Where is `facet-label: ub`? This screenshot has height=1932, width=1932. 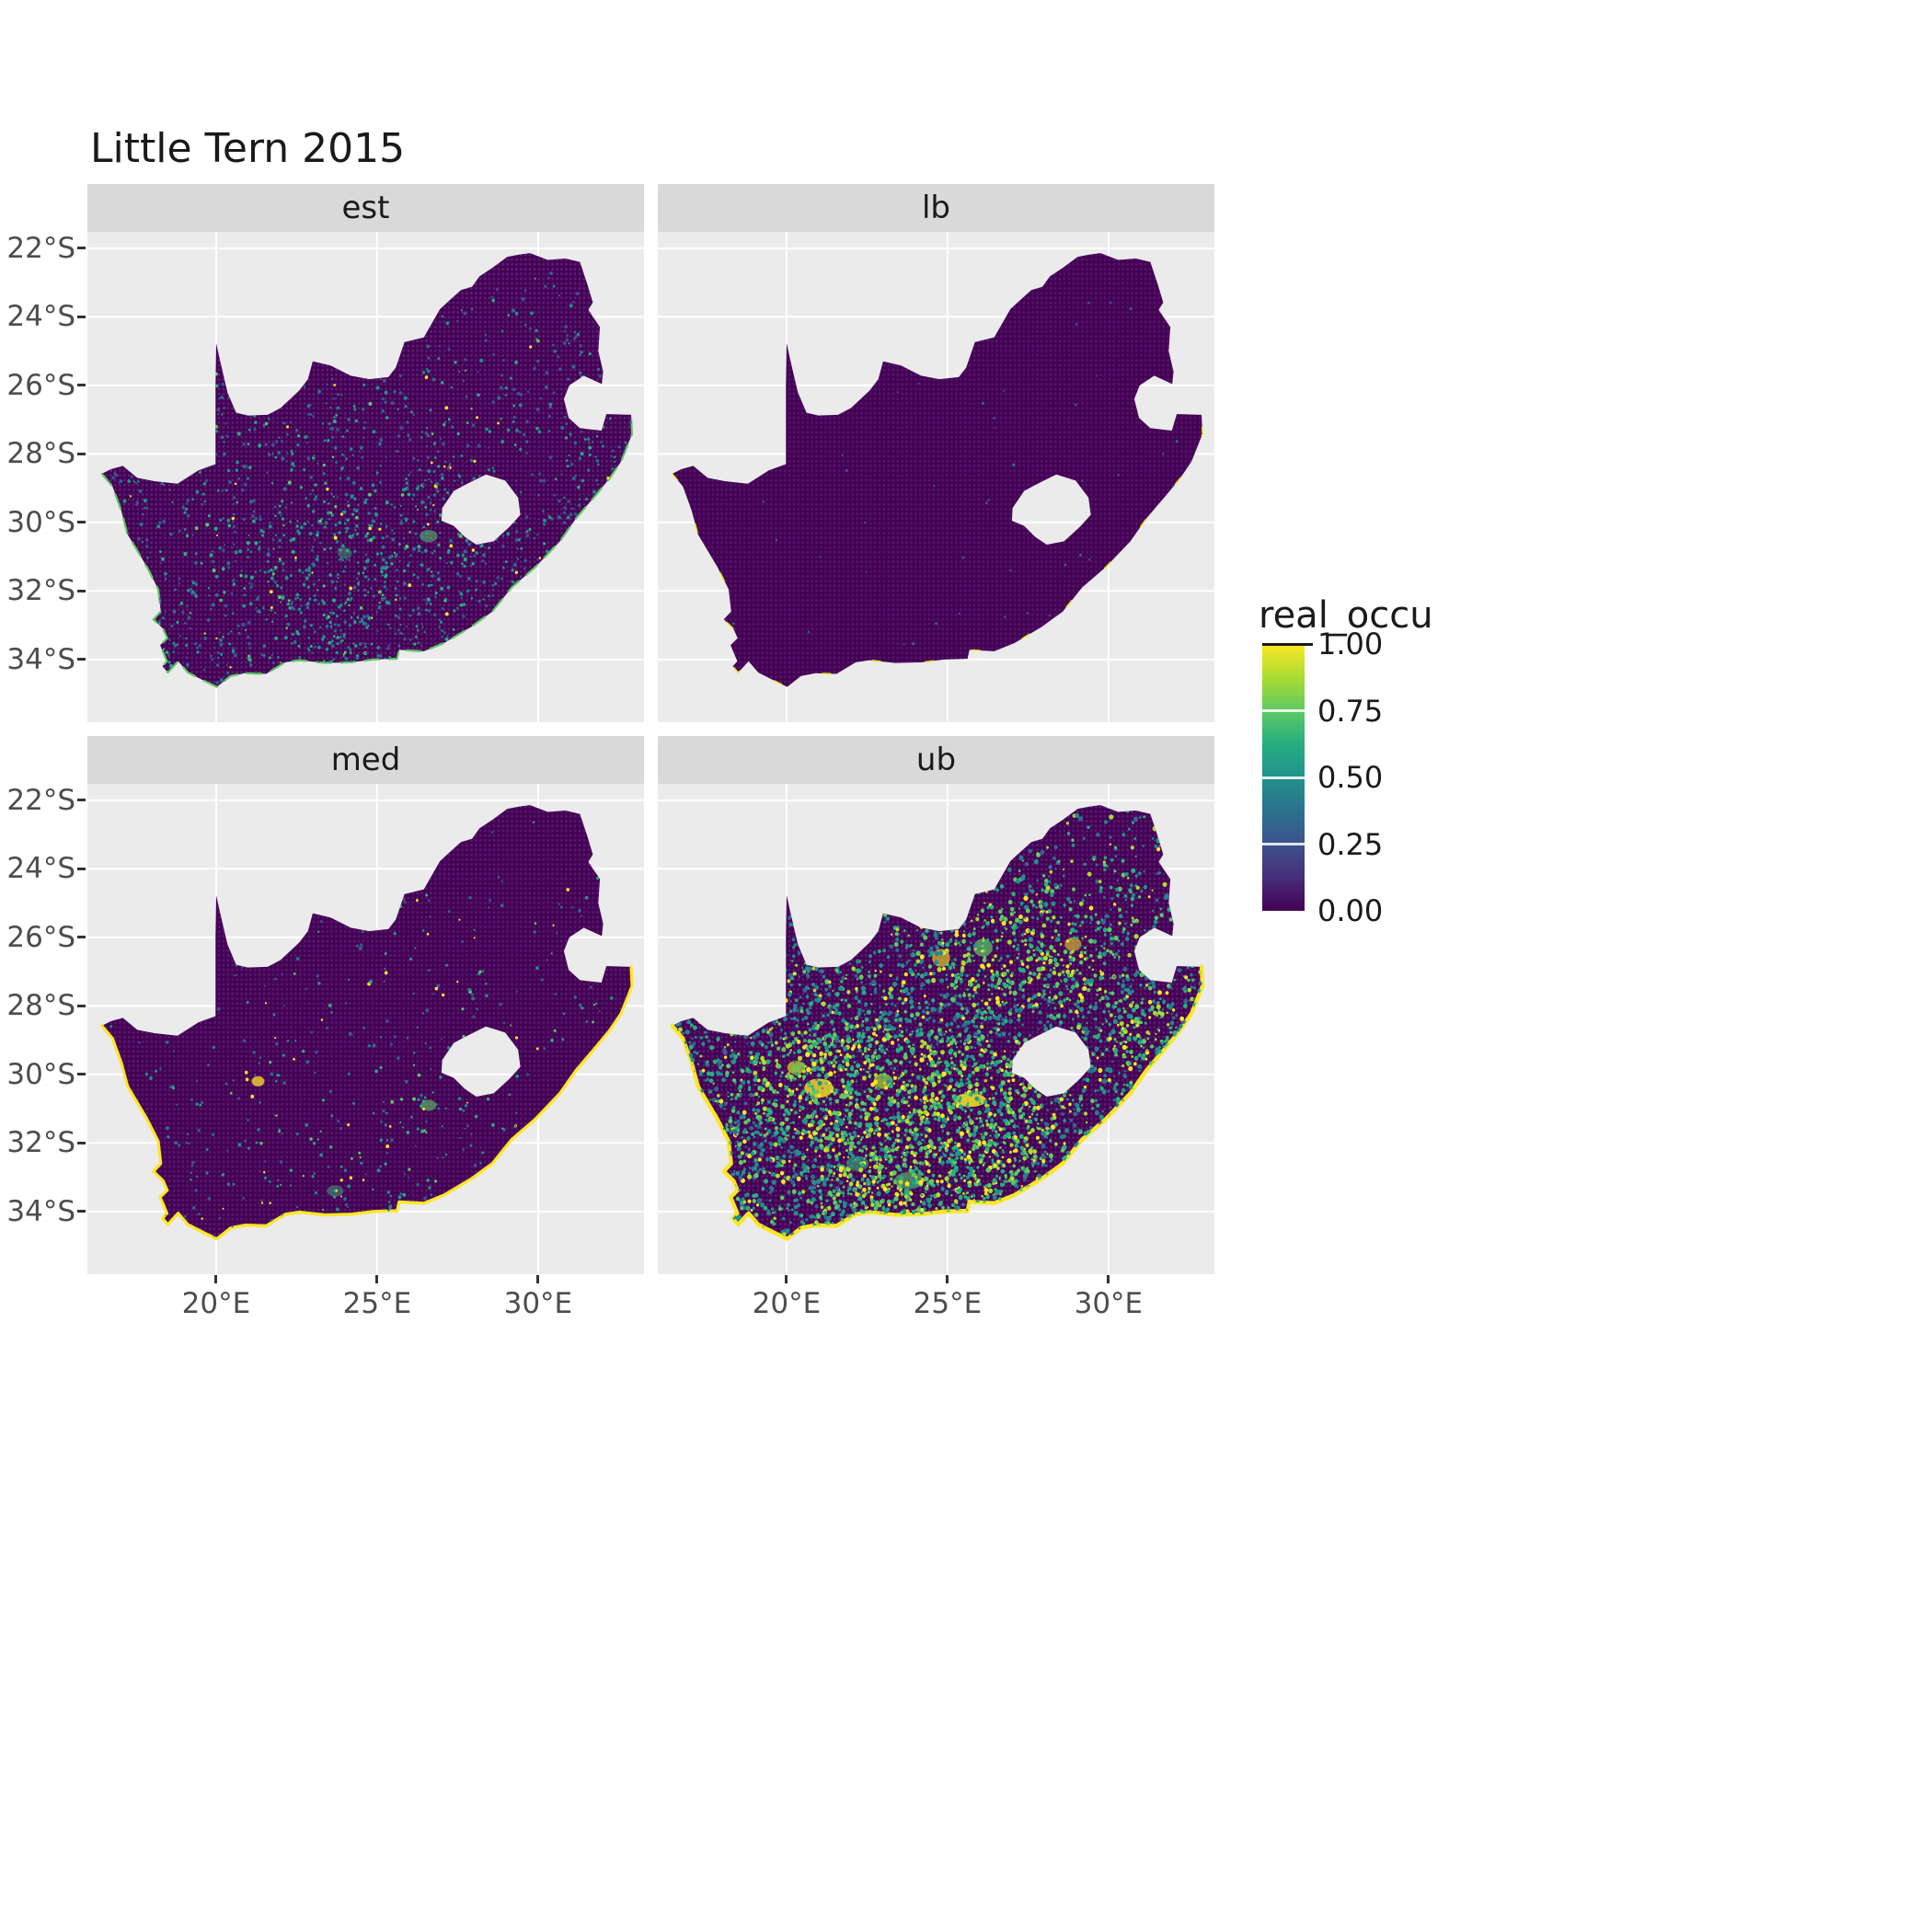
facet-label: ub is located at coordinates (936, 760).